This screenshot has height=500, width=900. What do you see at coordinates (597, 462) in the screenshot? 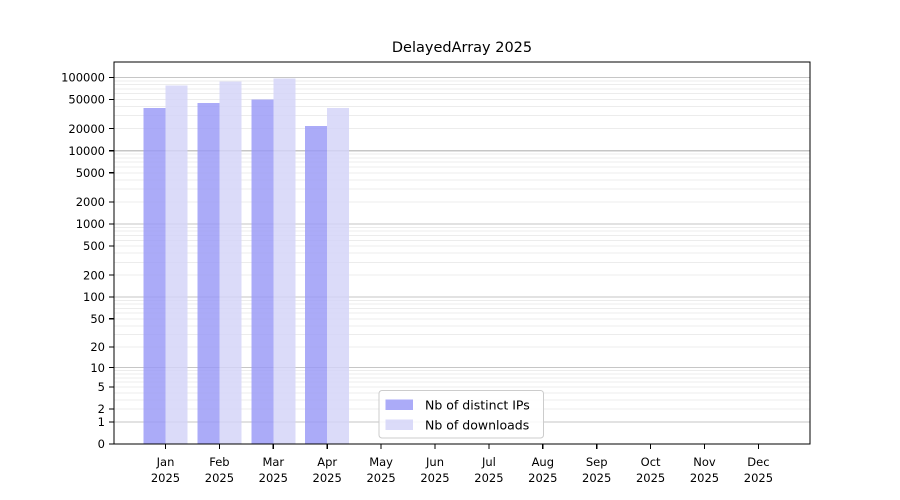
I see `x-axis-tick-label-month: Sep` at bounding box center [597, 462].